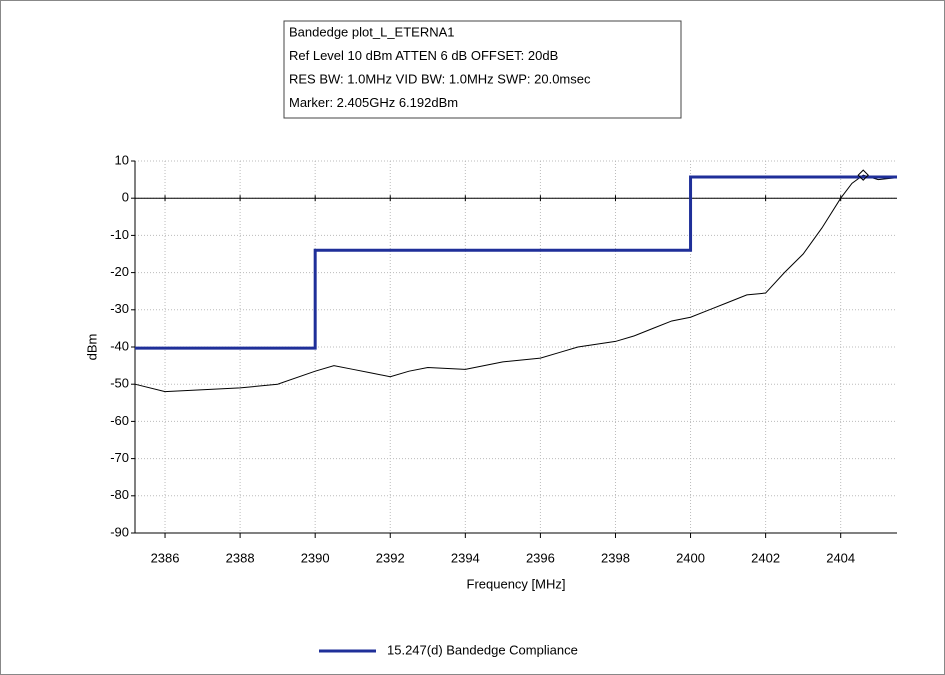  Describe the element at coordinates (482, 649) in the screenshot. I see `legend-label: 15.247(d) Bandedge Compliance` at that location.